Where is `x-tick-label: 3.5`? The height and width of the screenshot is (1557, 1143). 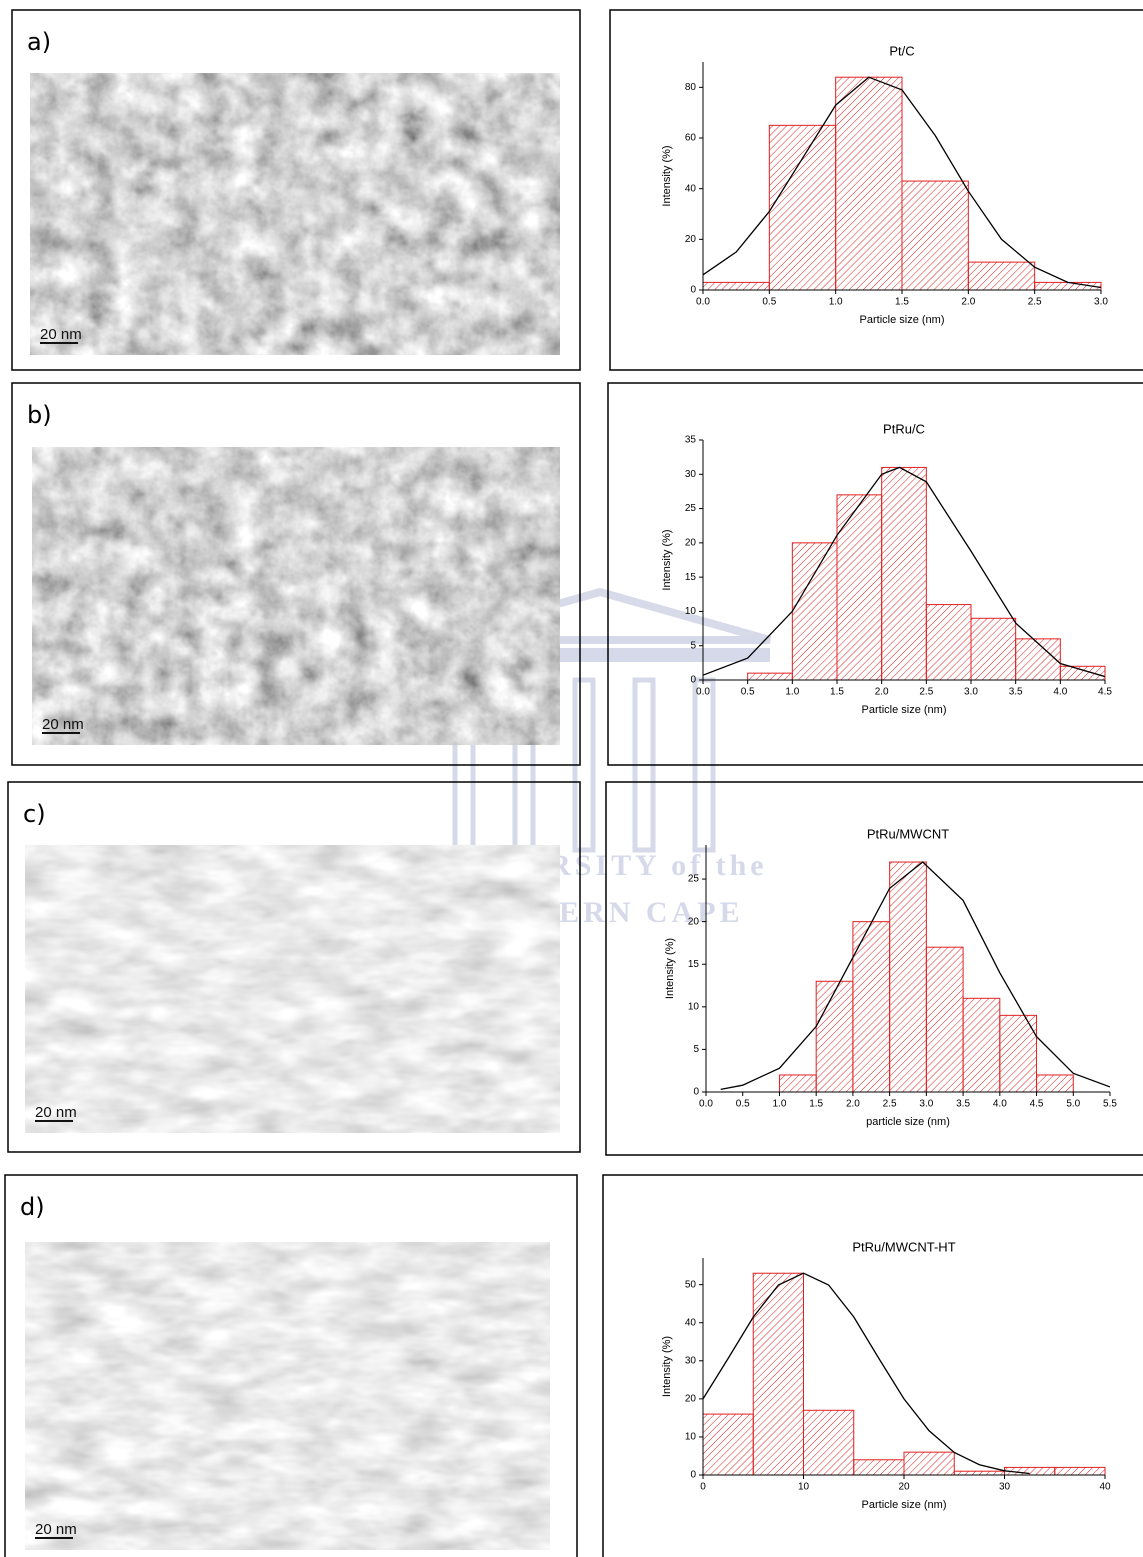
x-tick-label: 3.5 is located at coordinates (1016, 692).